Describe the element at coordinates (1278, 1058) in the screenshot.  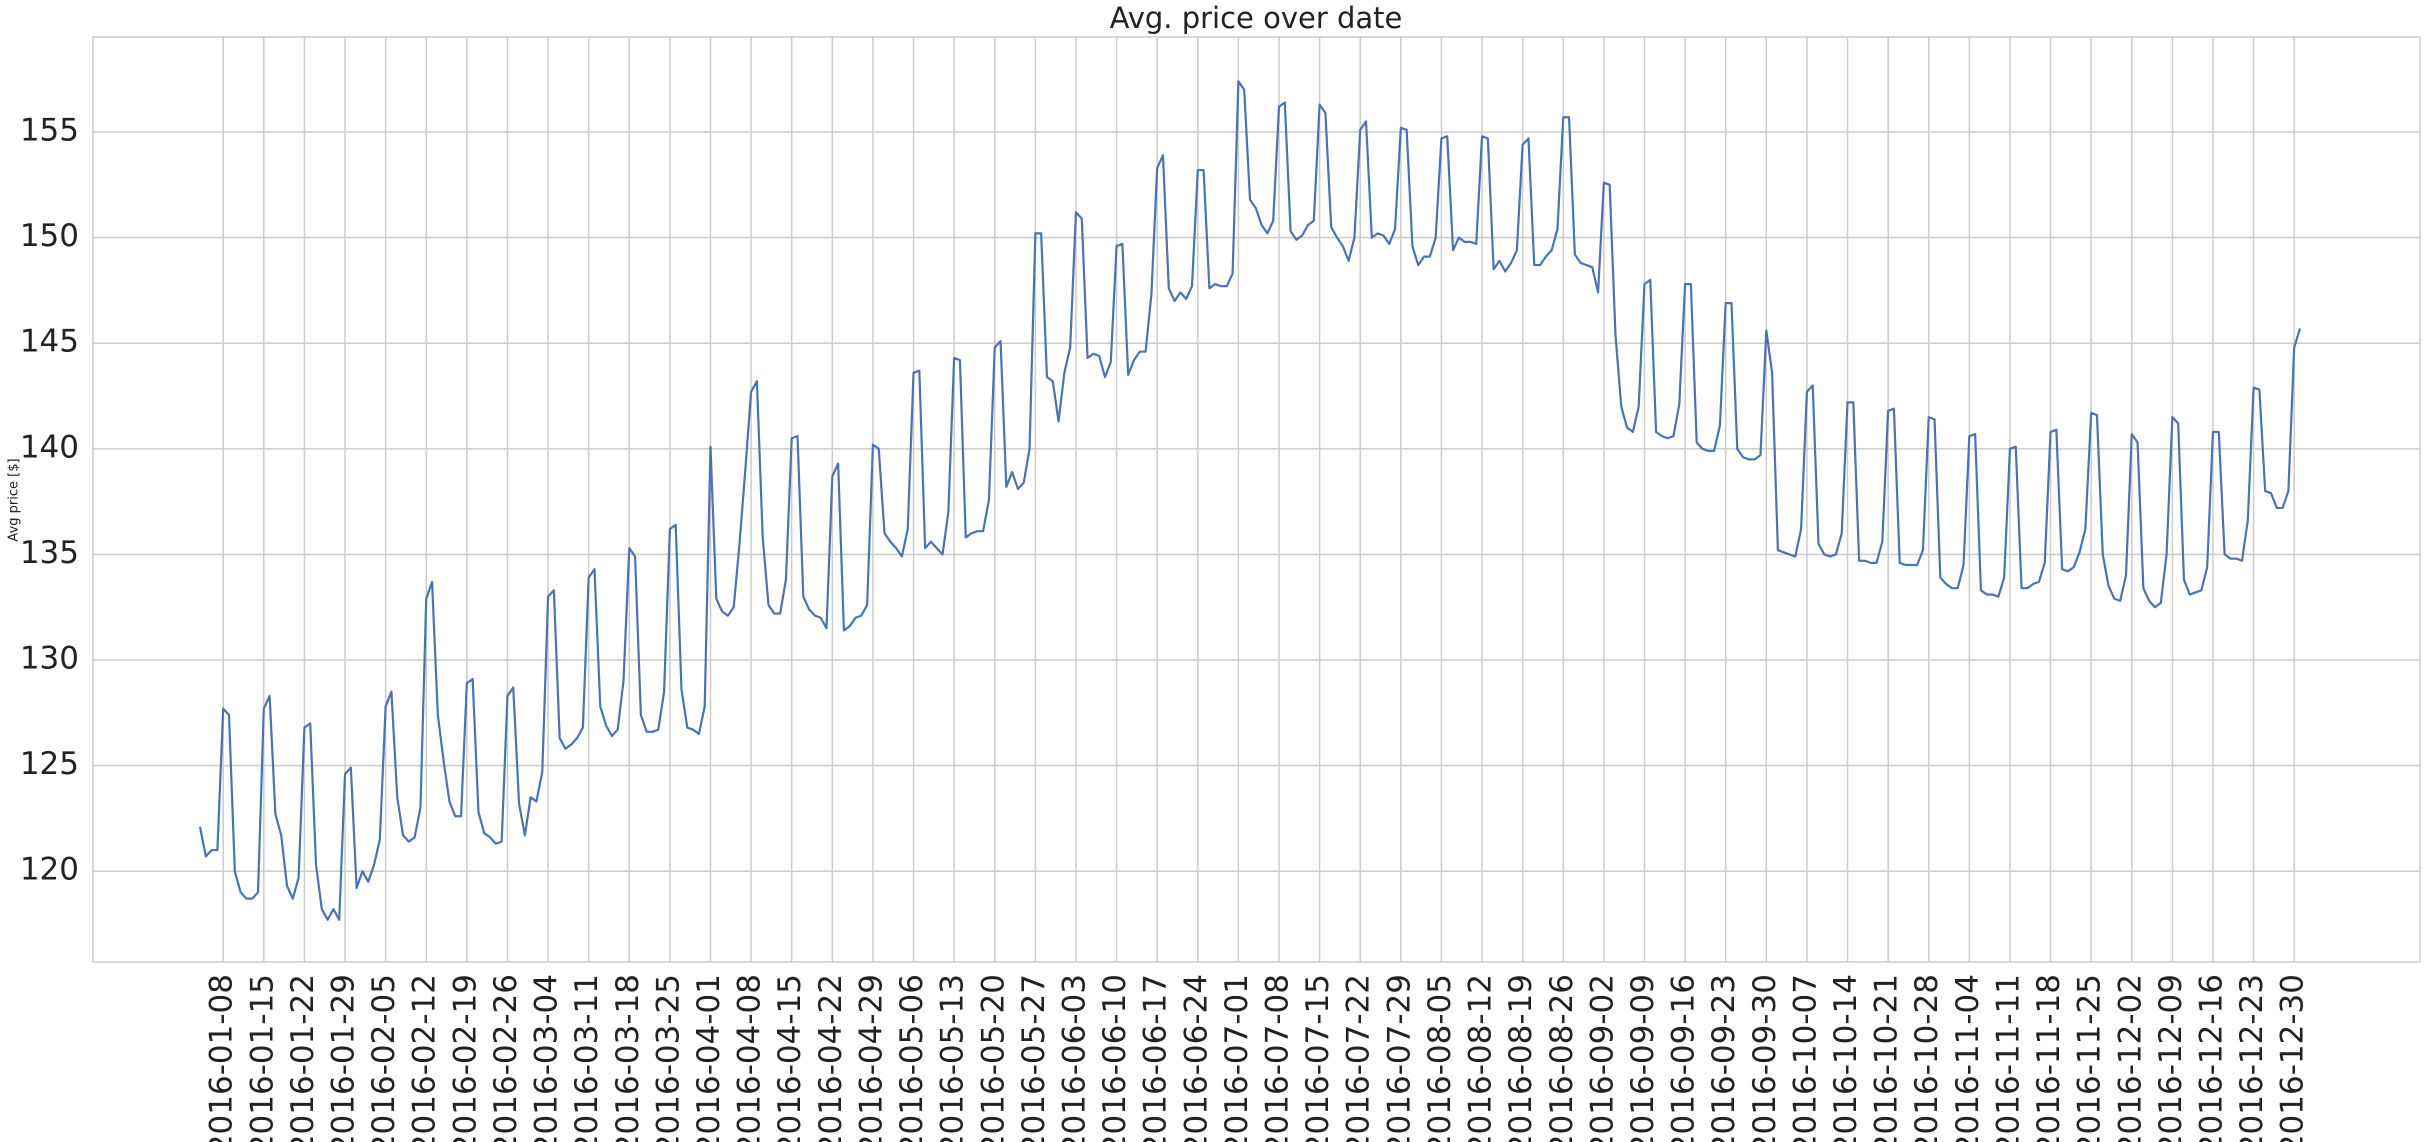
I see `x-tick-label: 2016-07-08` at that location.